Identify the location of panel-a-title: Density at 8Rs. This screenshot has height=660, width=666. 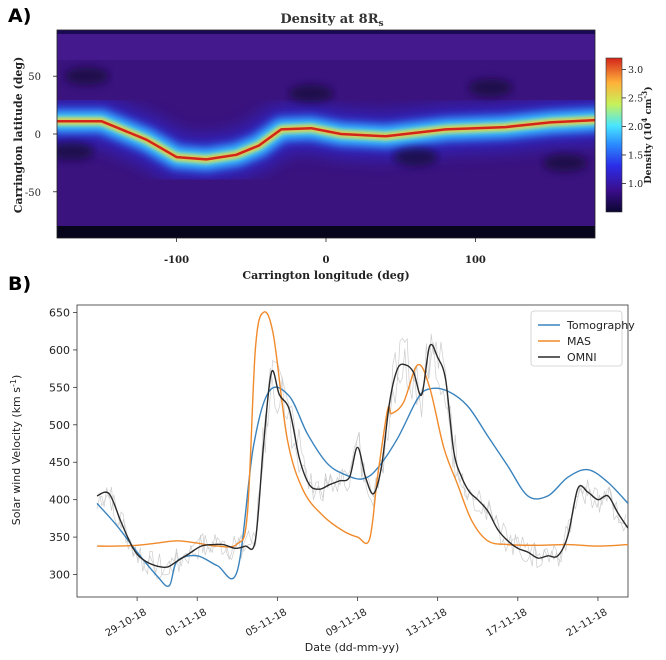
(331, 20).